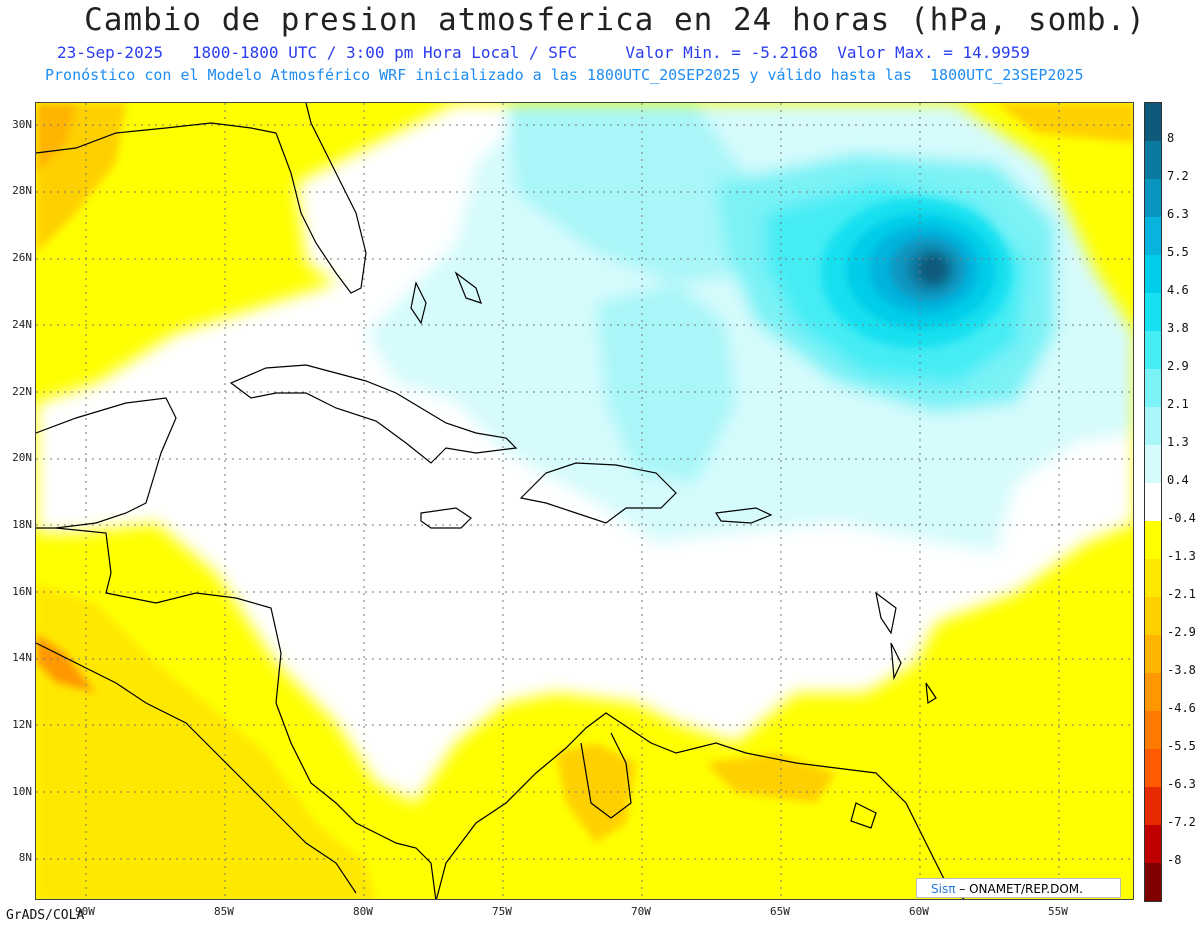  Describe the element at coordinates (56, 138) in the screenshot. I see `shading-dark-orange-northwest` at that location.